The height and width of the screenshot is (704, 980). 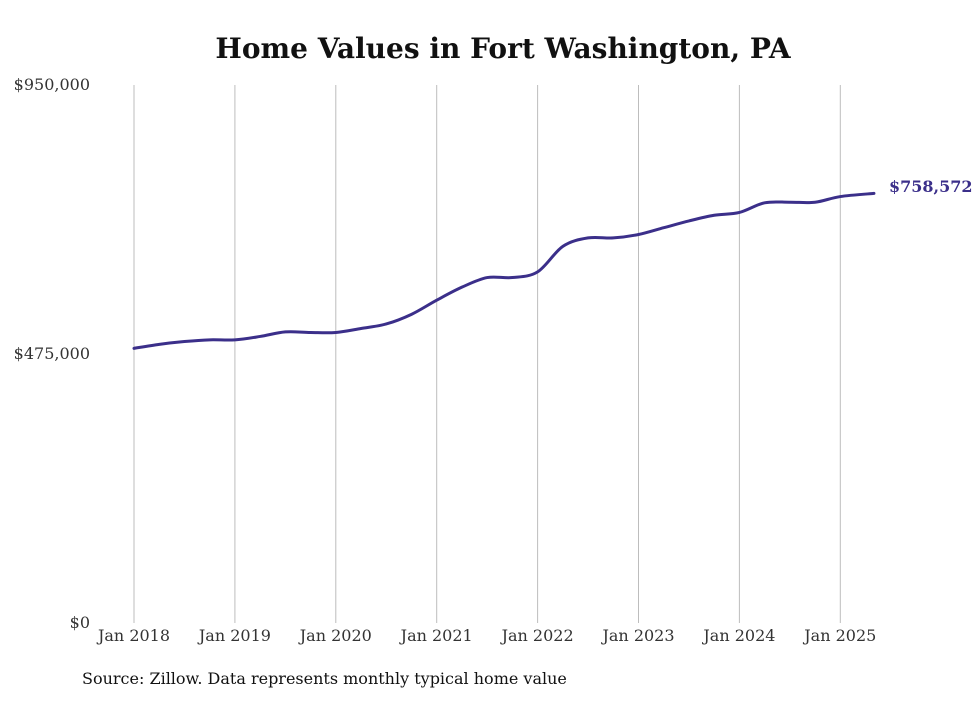 I want to click on x-tick-label-5: Jan 2023, so click(x=637, y=635).